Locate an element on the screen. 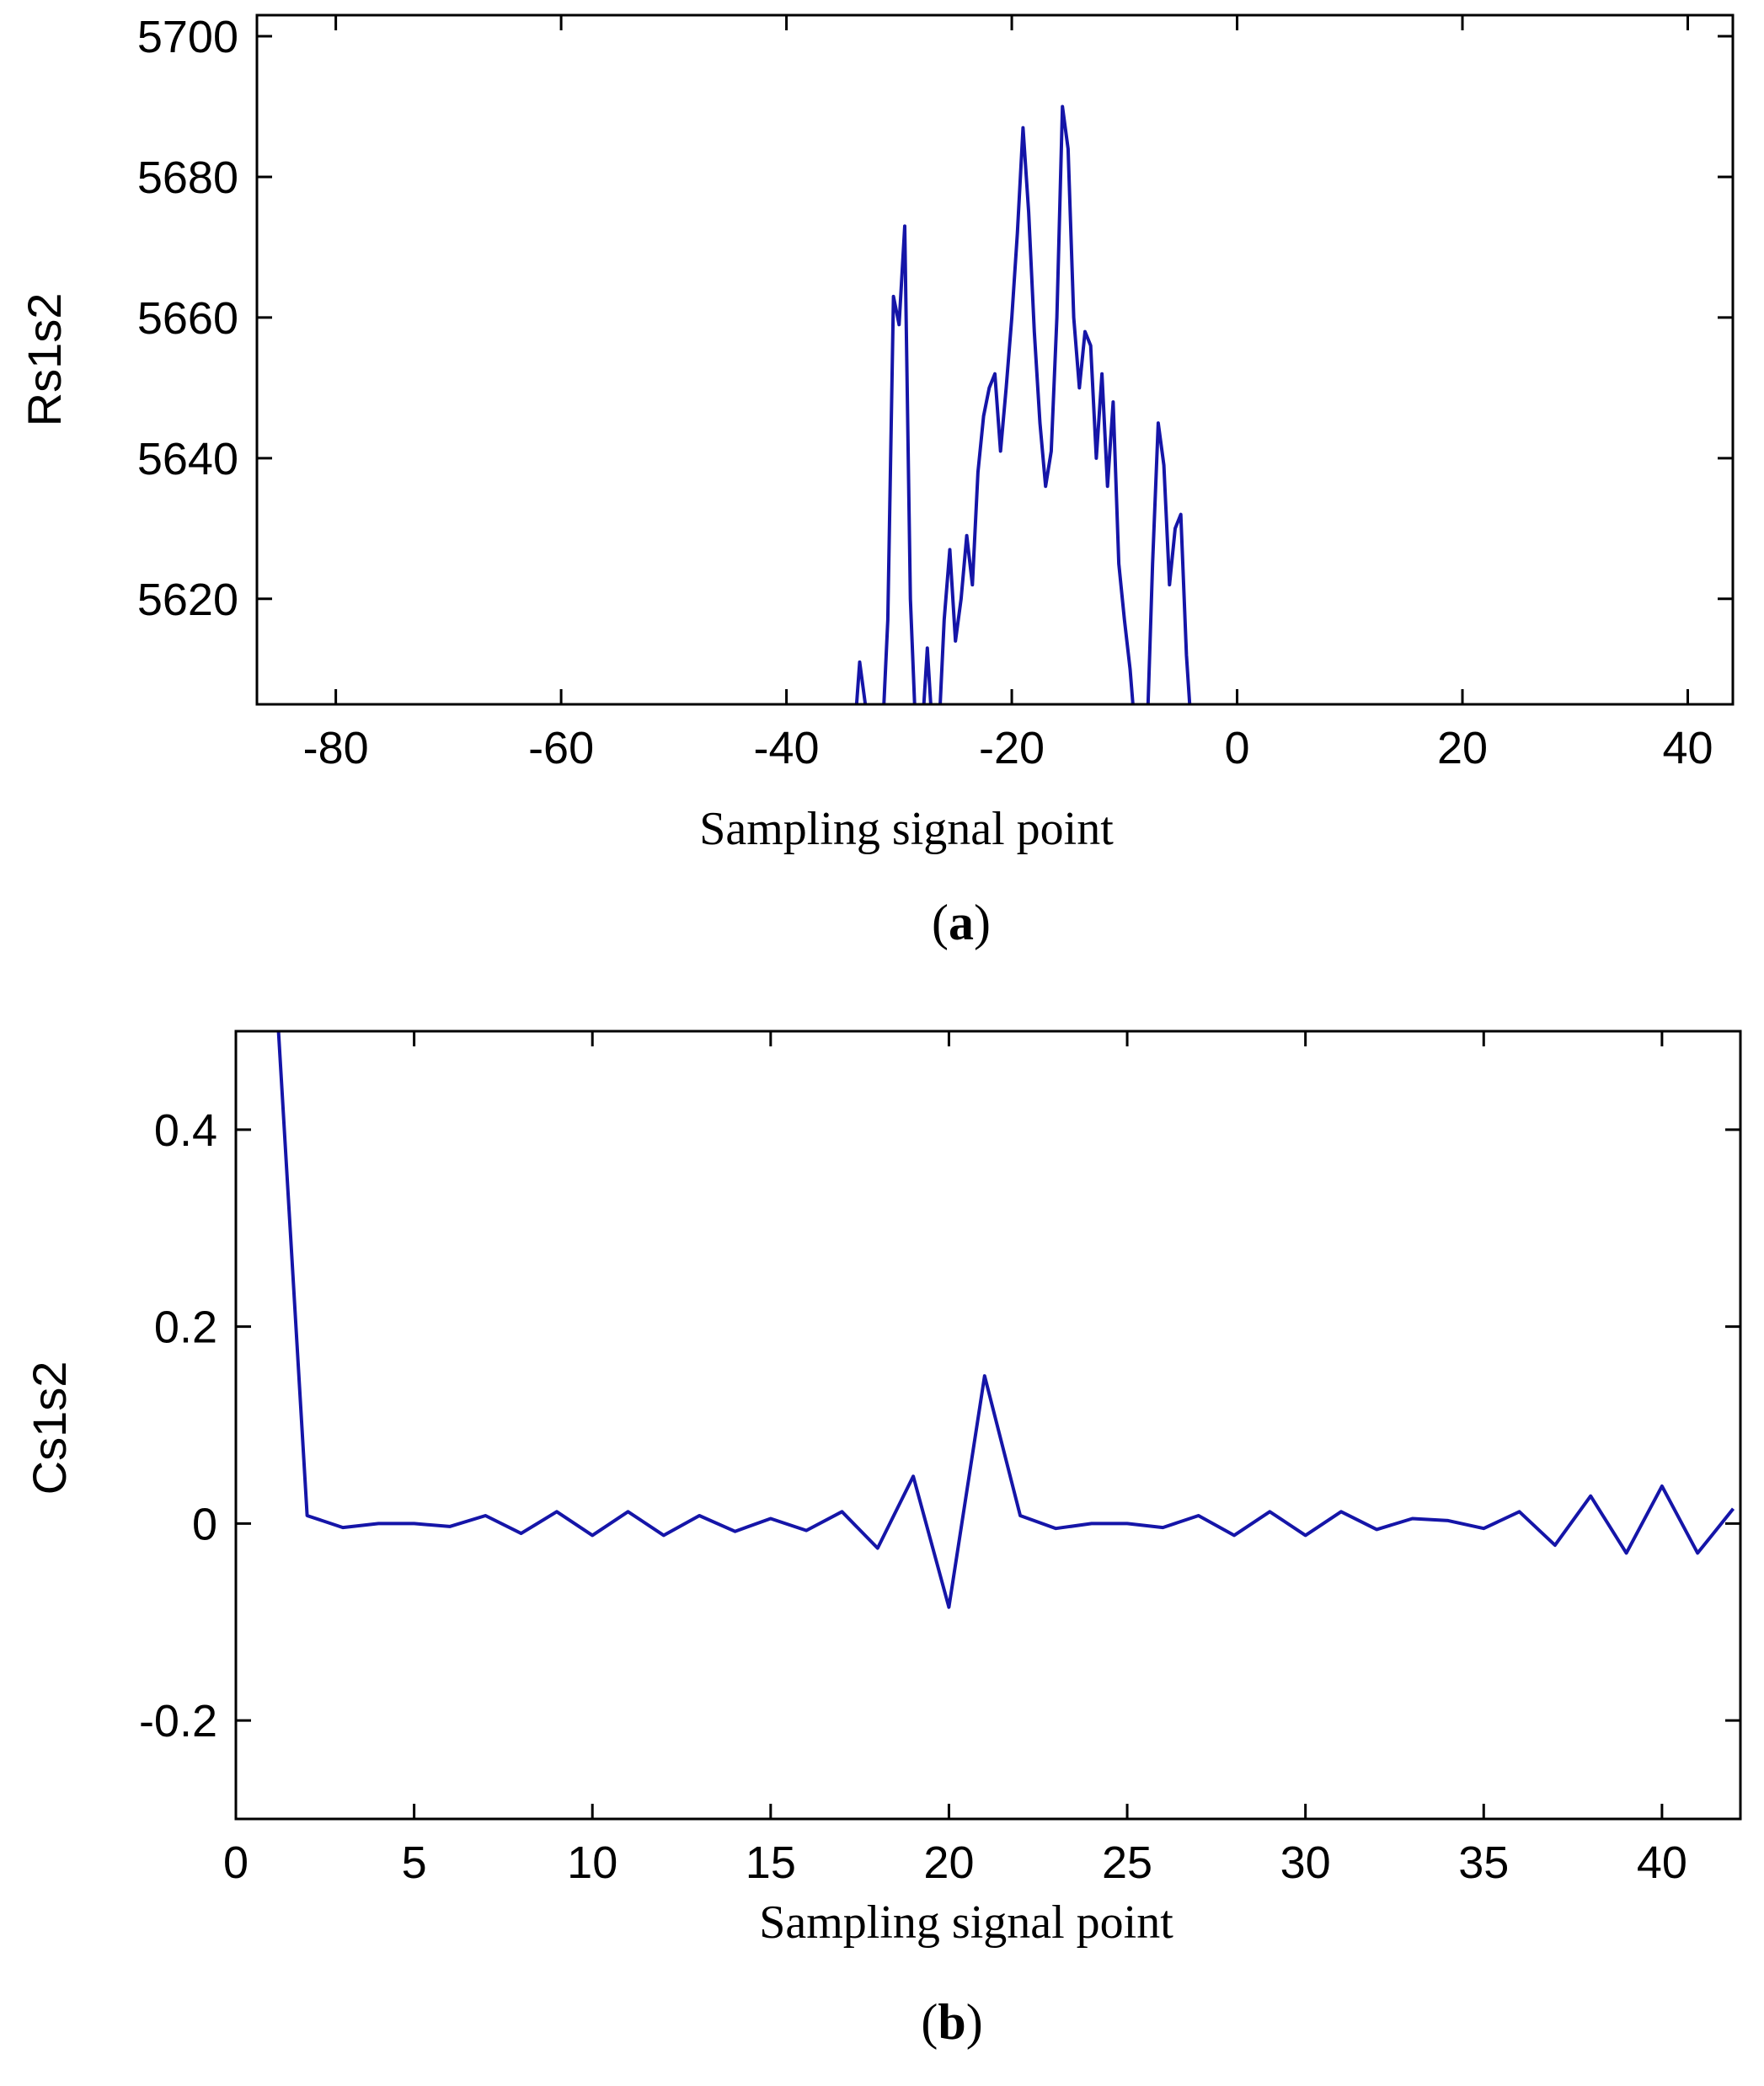  chart-b-y-tick-label: 0.4 is located at coordinates (185, 1130).